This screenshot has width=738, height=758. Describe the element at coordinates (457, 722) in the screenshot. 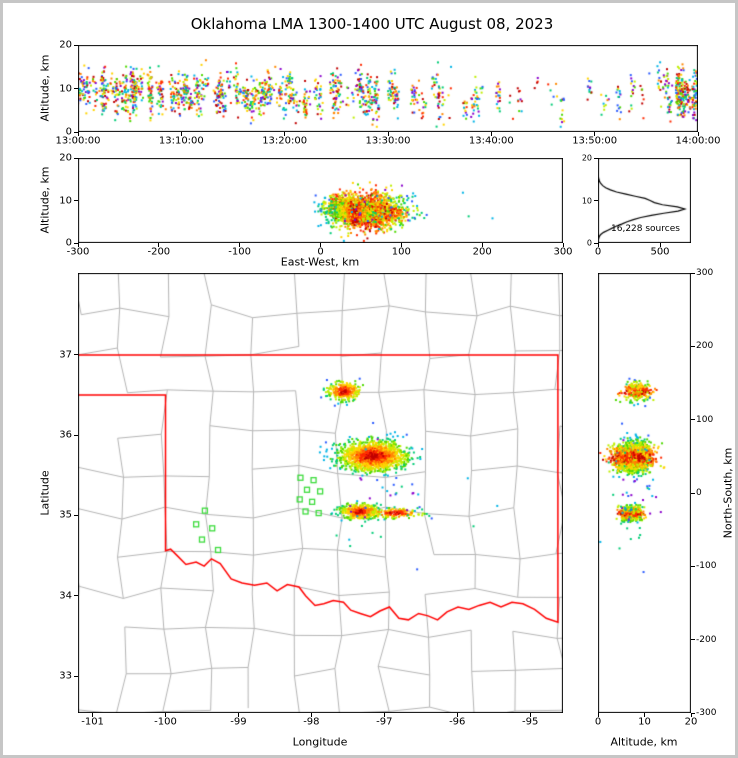

I see `tick-label: -96` at that location.